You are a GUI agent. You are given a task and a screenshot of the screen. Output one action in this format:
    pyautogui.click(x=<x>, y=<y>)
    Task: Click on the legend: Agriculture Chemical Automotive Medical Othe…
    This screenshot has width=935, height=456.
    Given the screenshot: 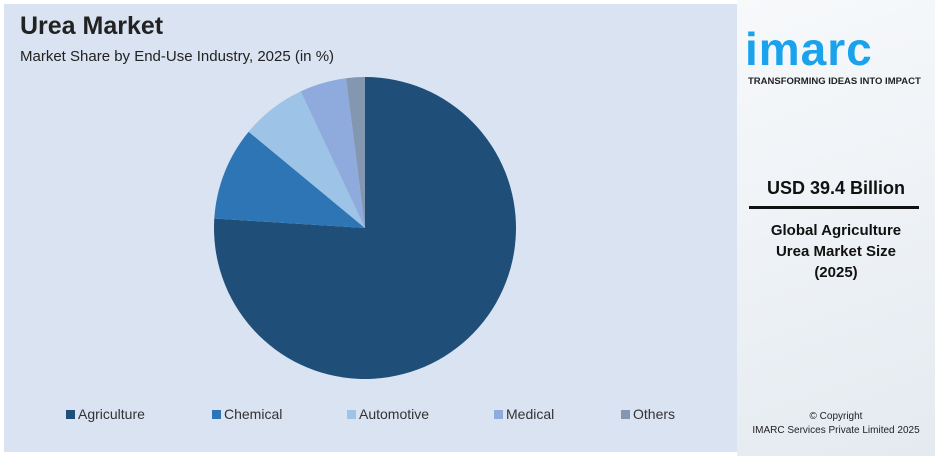 What is the action you would take?
    pyautogui.click(x=370, y=416)
    